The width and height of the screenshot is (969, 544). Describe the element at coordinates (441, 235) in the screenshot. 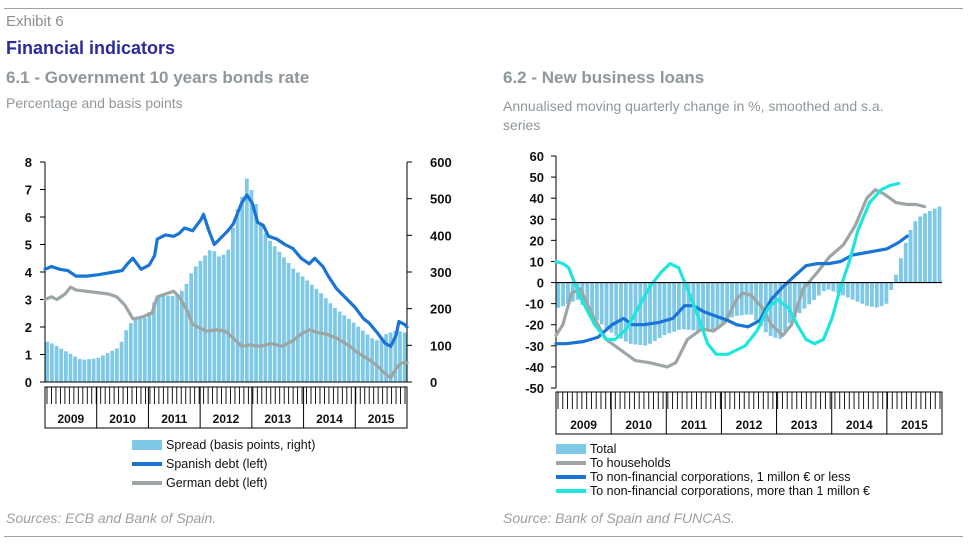

I see `chart1-right-tick-label: 400` at that location.